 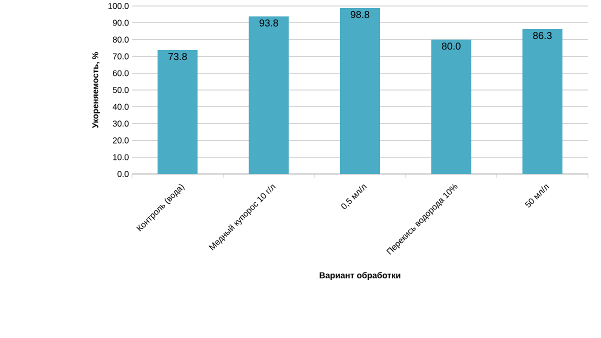 What do you see at coordinates (120, 73) in the screenshot?
I see `y-tick-label: 60.0` at bounding box center [120, 73].